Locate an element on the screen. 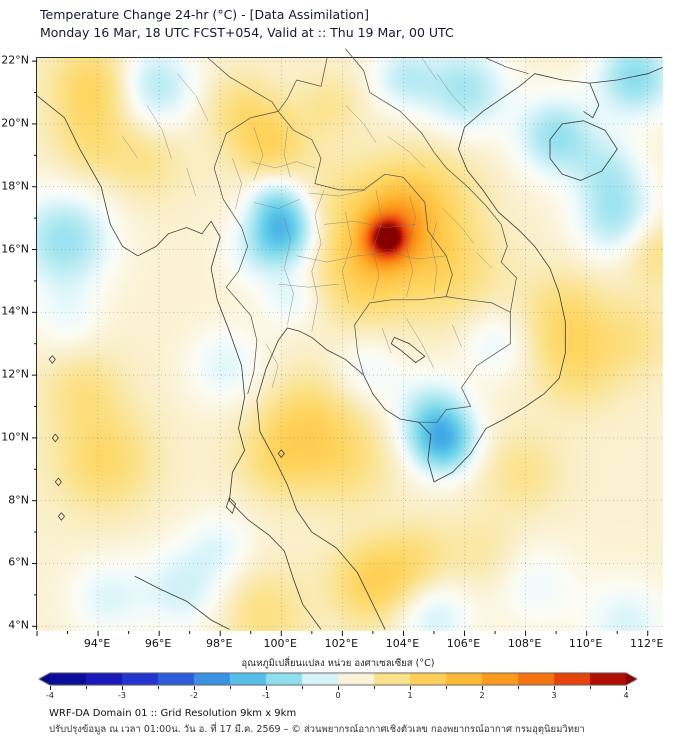  colorbar-tick-label: 1 is located at coordinates (410, 695).